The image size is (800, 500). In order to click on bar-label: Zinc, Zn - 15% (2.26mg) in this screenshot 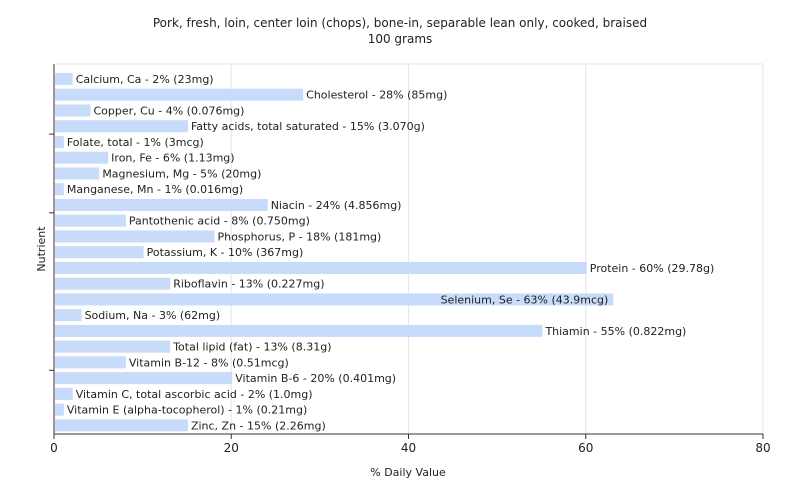, I will do `click(258, 425)`.